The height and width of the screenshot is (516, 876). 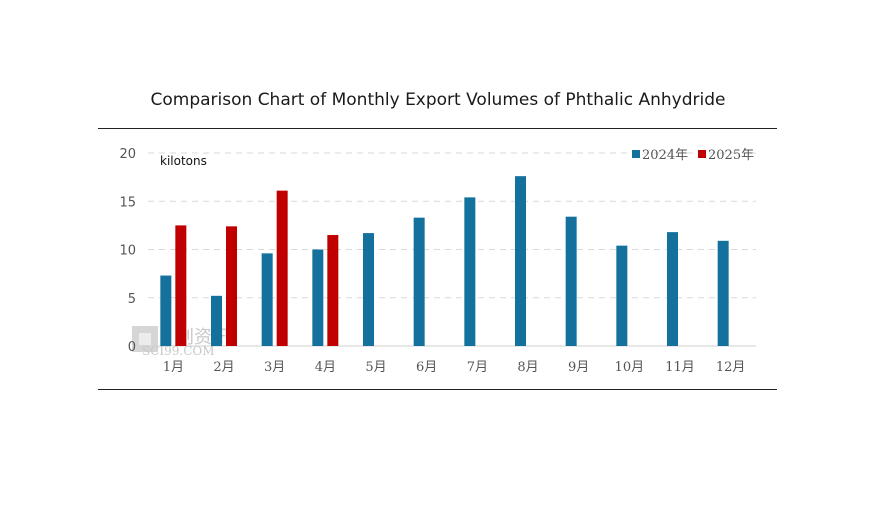 I want to click on bar-2024年-1月, so click(x=166, y=310).